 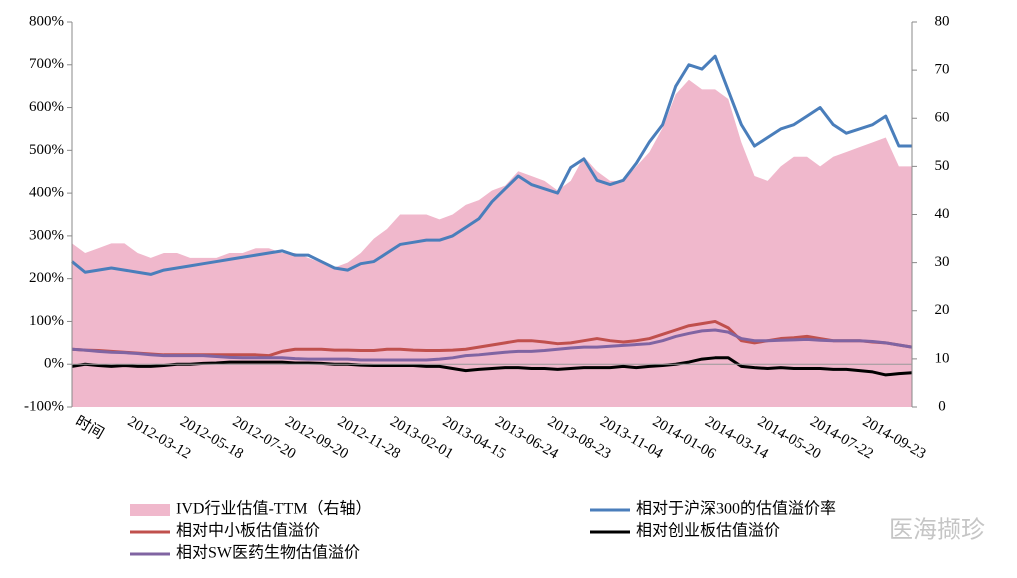 What do you see at coordinates (44, 406) in the screenshot?
I see `y-tick-label: -100%` at bounding box center [44, 406].